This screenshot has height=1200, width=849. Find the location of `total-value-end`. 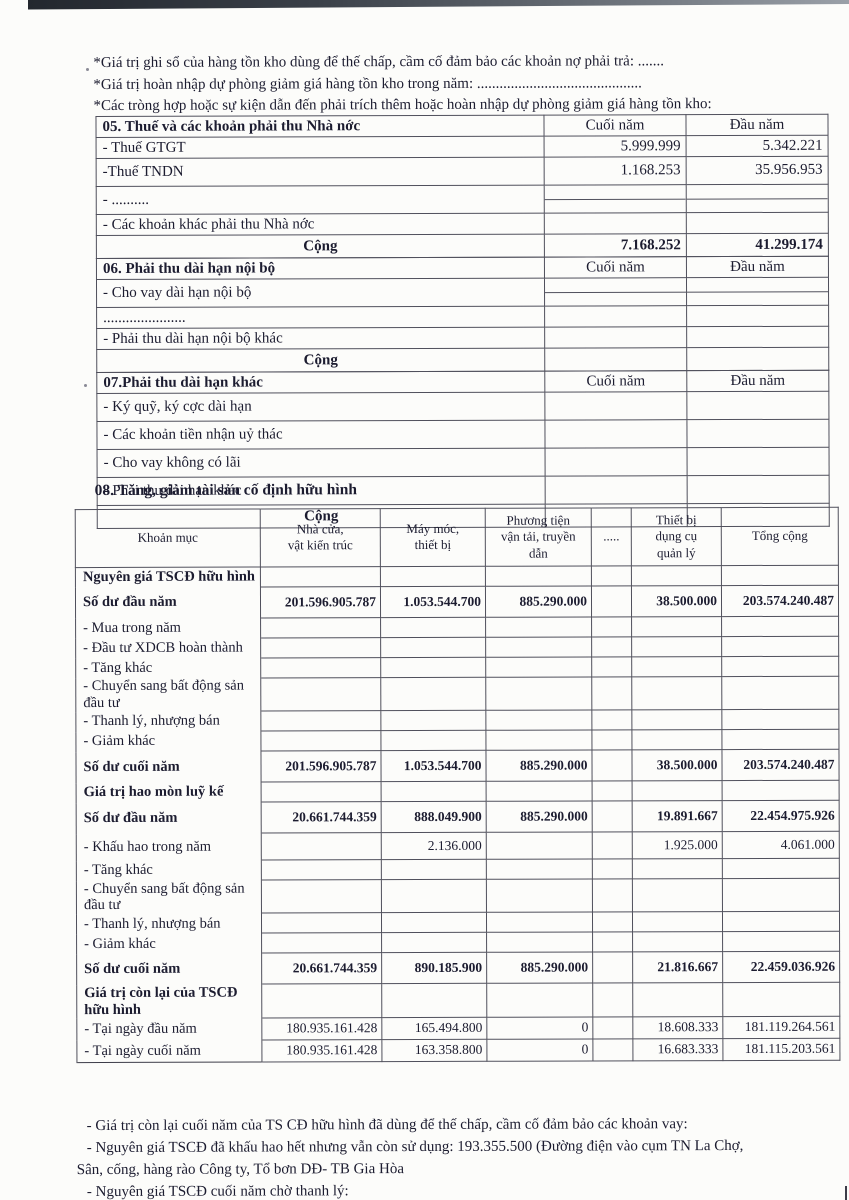

total-value-end is located at coordinates (615, 359).